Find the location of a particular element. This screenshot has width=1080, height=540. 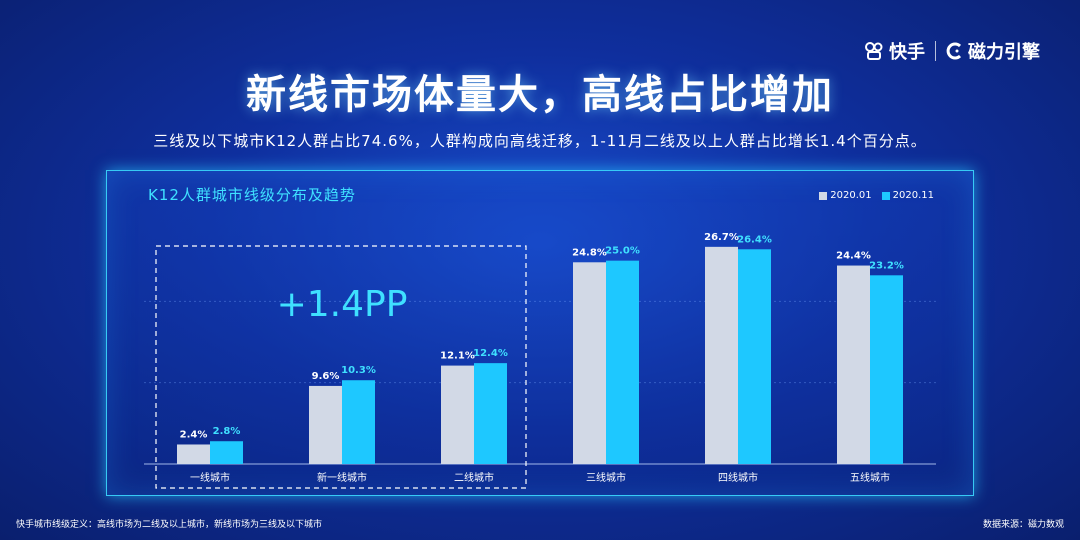

x-tick-label: 三线城市 is located at coordinates (606, 477).